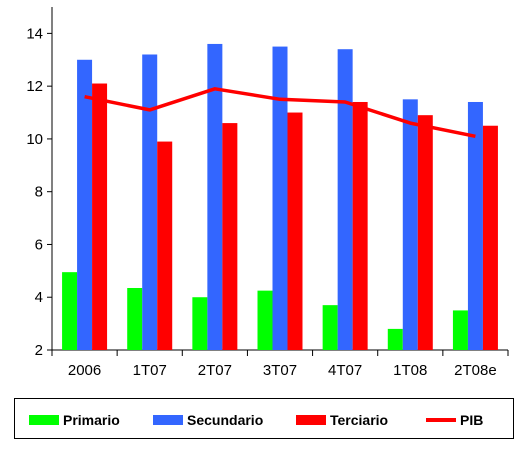 The width and height of the screenshot is (529, 453). I want to click on legend-swatch-pib, so click(441, 419).